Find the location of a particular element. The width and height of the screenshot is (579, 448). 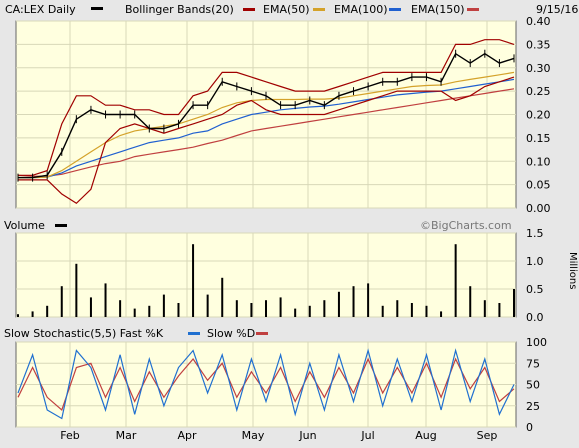

stoch-axis-labels: 100 75 50 25 0 is located at coordinates (536, 385).